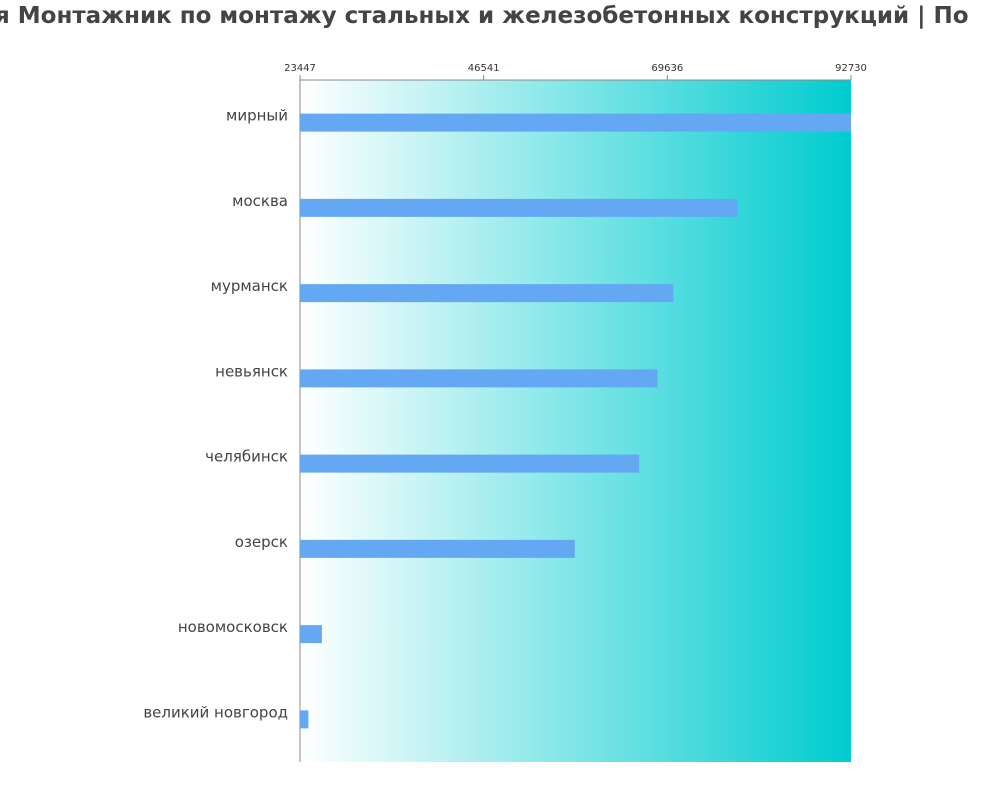 The image size is (1000, 800). Describe the element at coordinates (260, 201) in the screenshot. I see `category-label: москва` at that location.